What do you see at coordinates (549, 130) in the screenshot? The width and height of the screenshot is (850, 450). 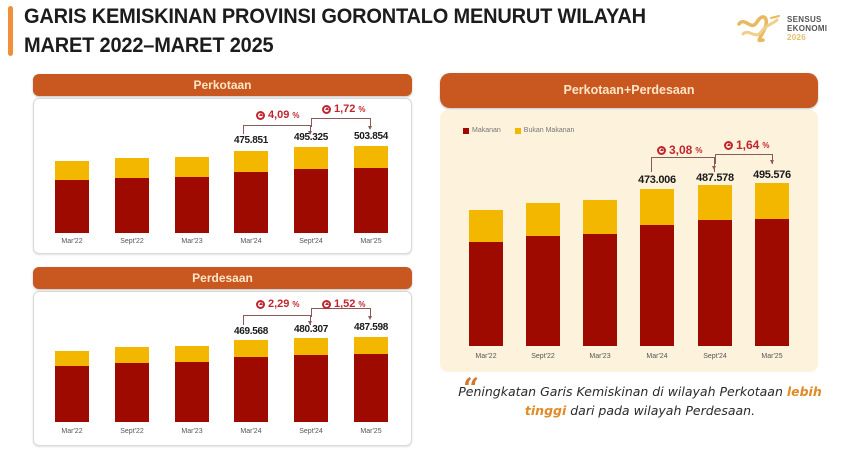 I see `legend-label: Bukan Makanan` at bounding box center [549, 130].